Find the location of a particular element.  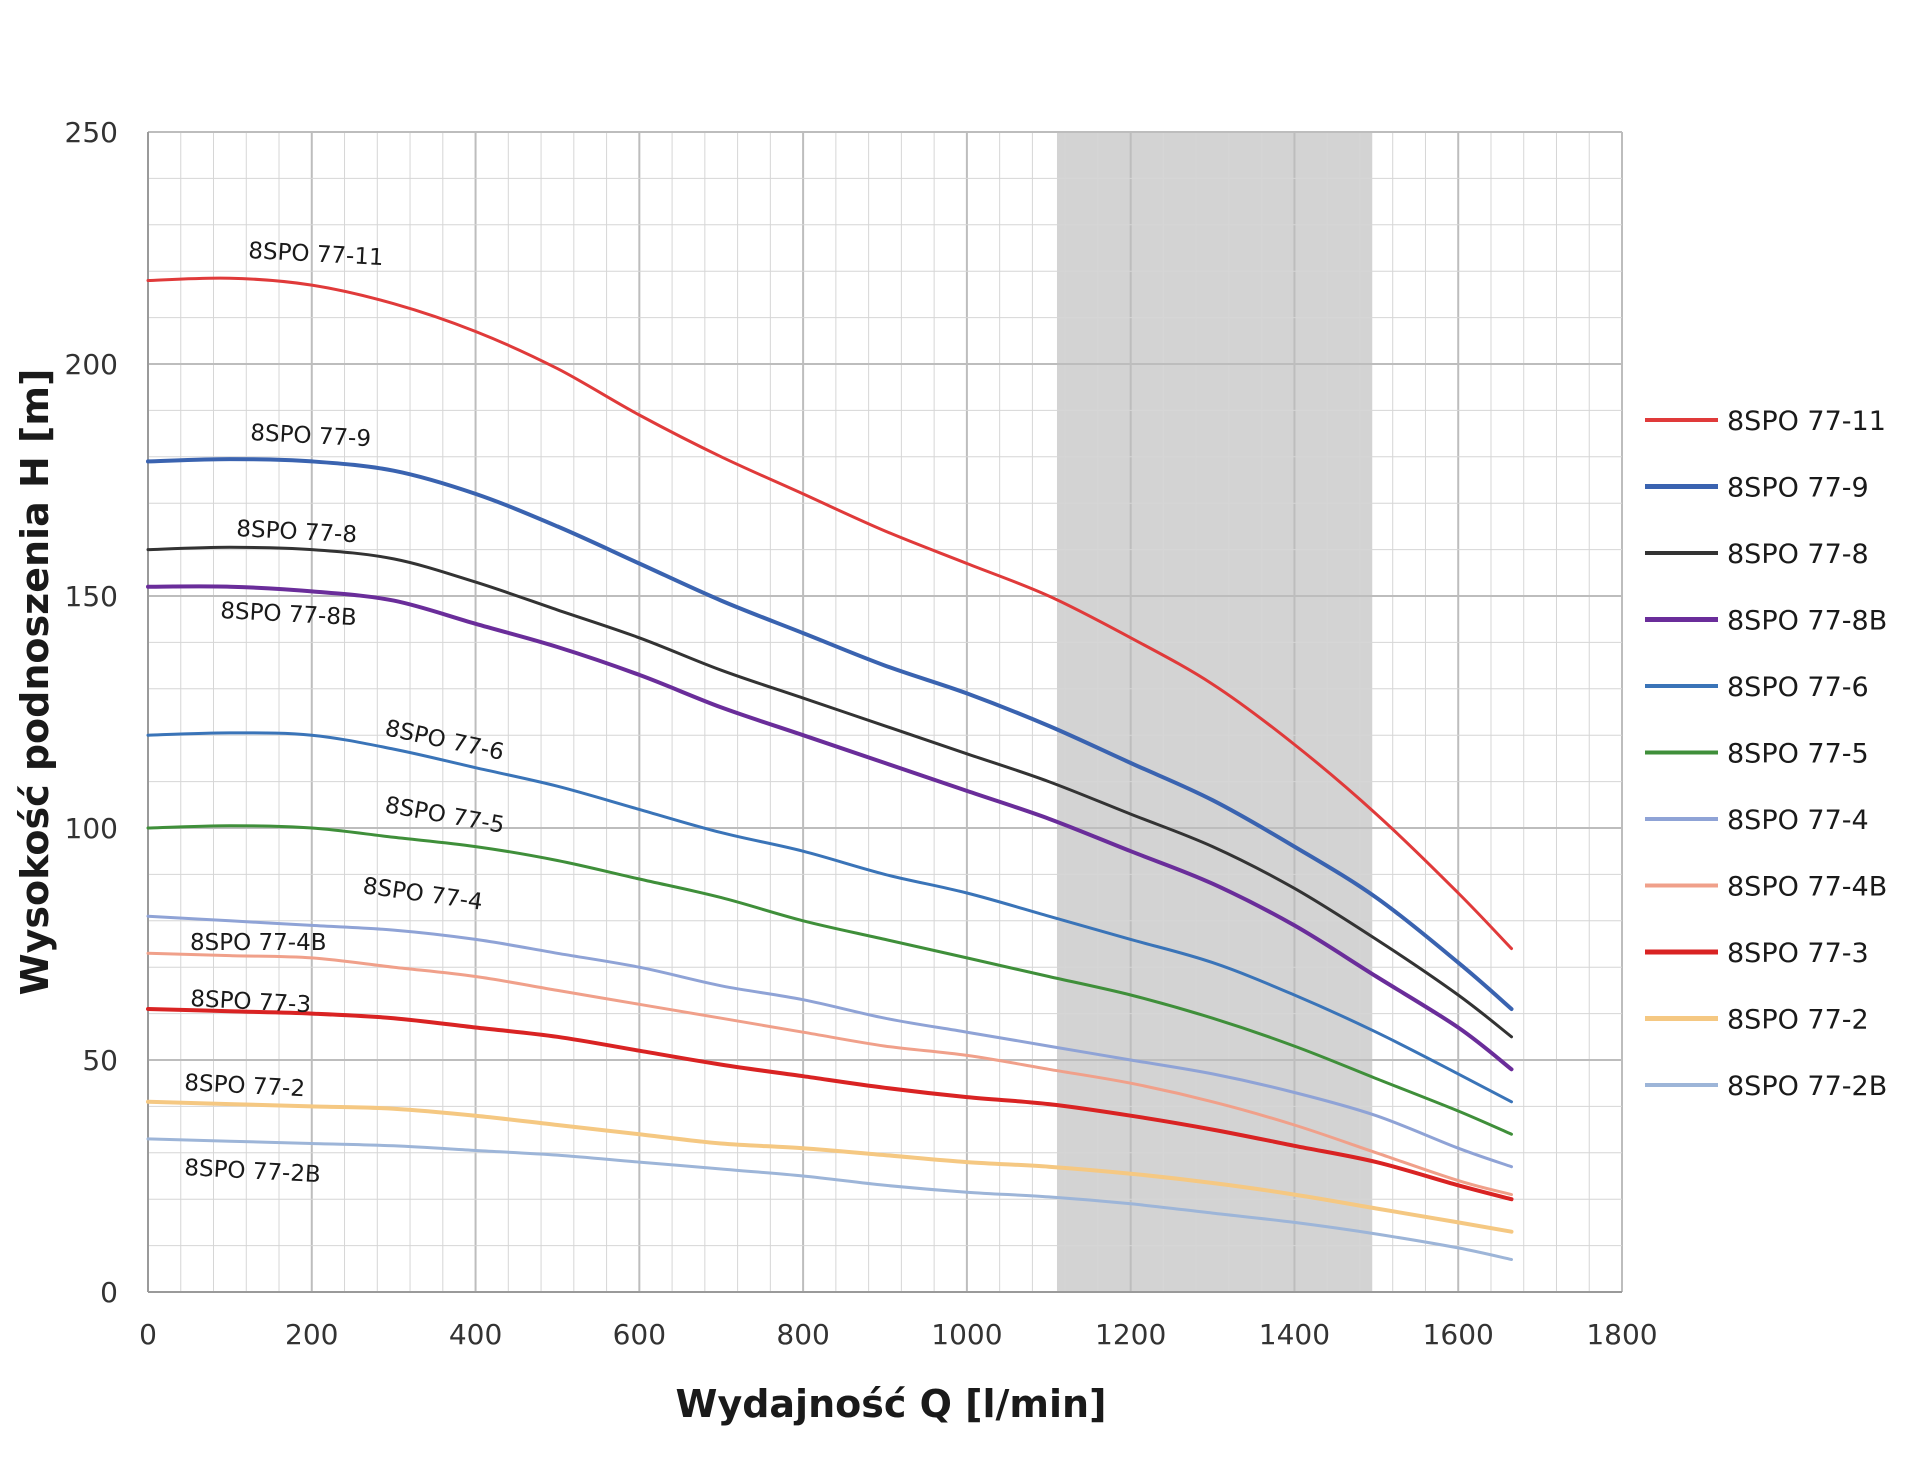

legend-item-8spo-77-8b: 8SPO 77-8B is located at coordinates (1766, 621).